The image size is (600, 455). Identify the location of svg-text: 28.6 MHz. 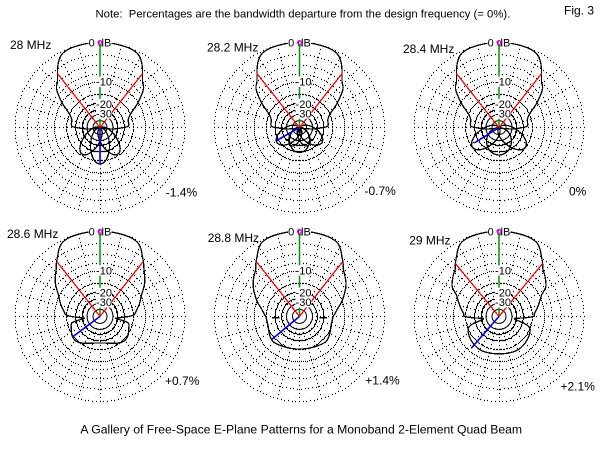
(32, 234).